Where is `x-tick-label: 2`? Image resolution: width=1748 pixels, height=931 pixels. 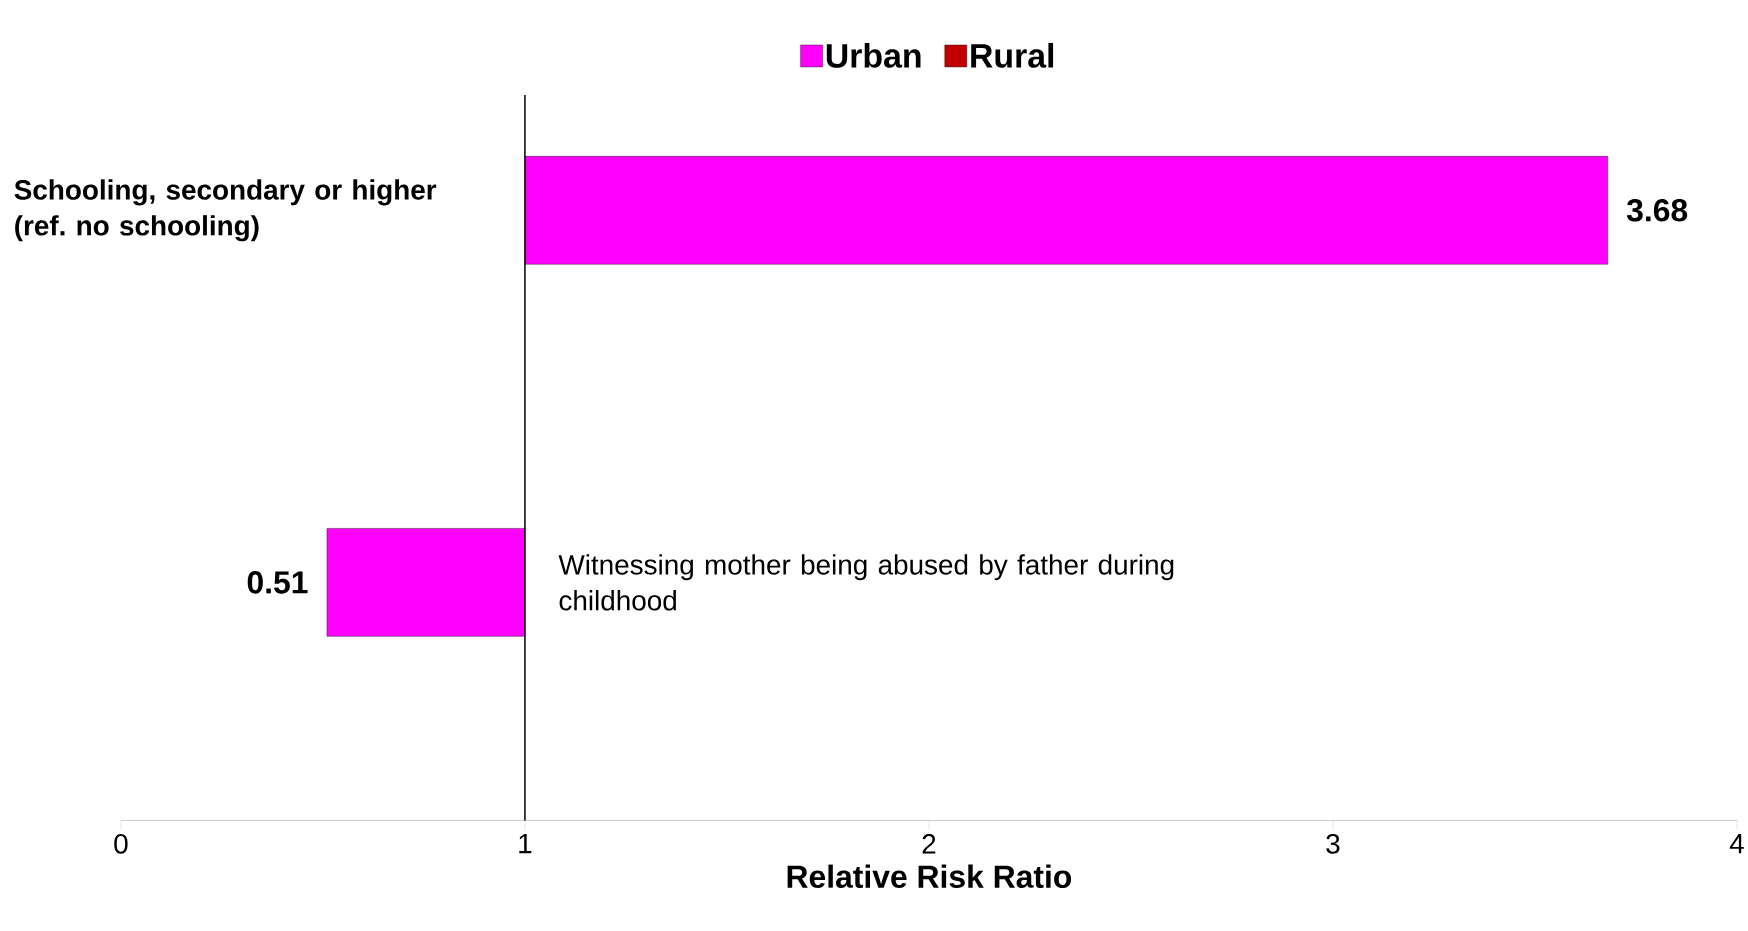 x-tick-label: 2 is located at coordinates (929, 843).